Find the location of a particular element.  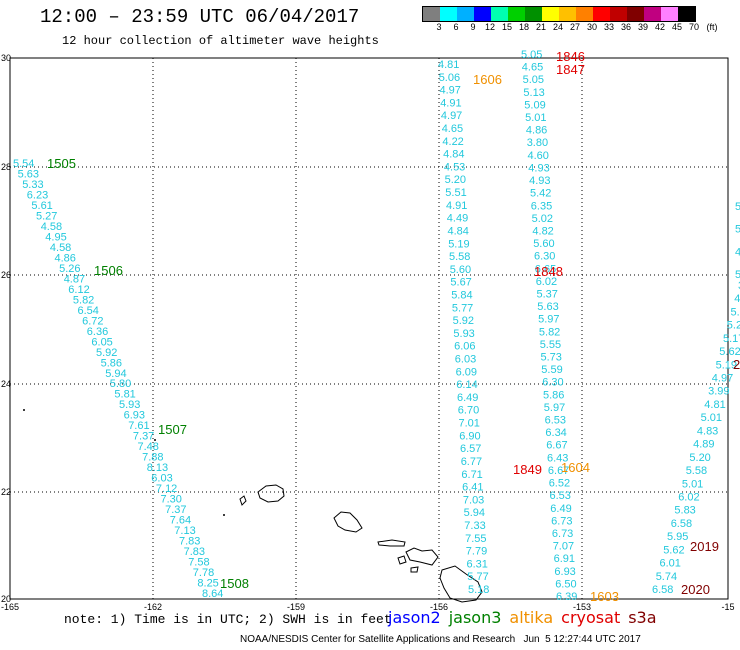

swh-value: 5.05 is located at coordinates (533, 80).